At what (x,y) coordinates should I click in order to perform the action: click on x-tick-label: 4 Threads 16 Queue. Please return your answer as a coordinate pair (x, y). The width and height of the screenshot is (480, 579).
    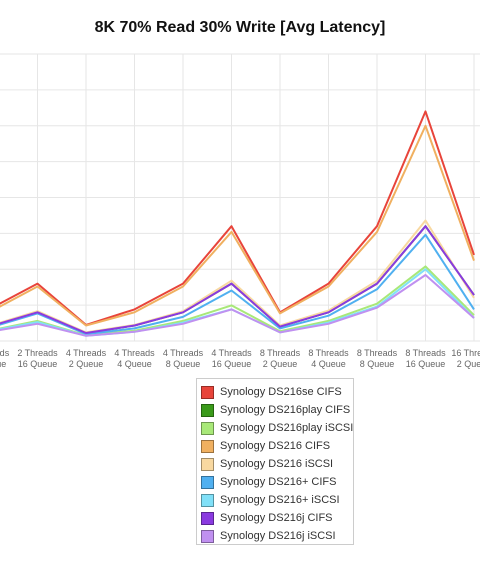
    Looking at the image, I should click on (231, 358).